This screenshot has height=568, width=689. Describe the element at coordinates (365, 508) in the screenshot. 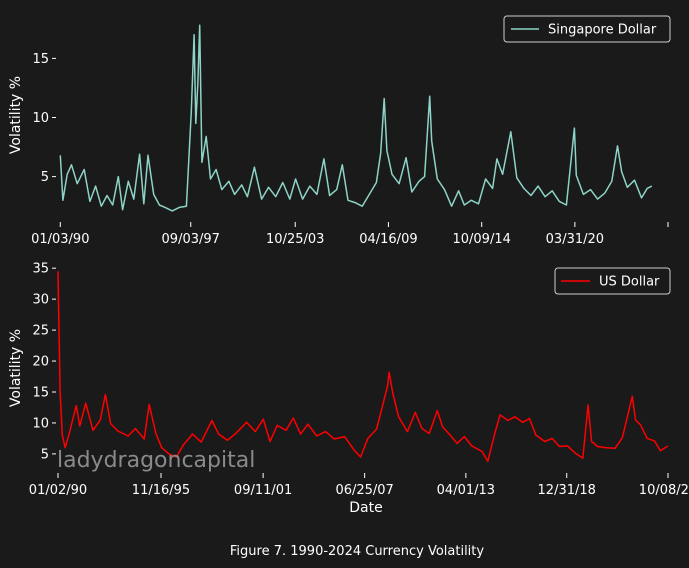

I see `bottom-x-axis-label: Date` at that location.